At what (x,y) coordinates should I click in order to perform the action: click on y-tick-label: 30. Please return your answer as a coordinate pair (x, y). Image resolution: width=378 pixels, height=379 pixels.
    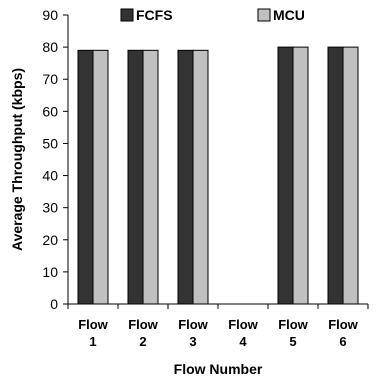
    Looking at the image, I should click on (50, 208).